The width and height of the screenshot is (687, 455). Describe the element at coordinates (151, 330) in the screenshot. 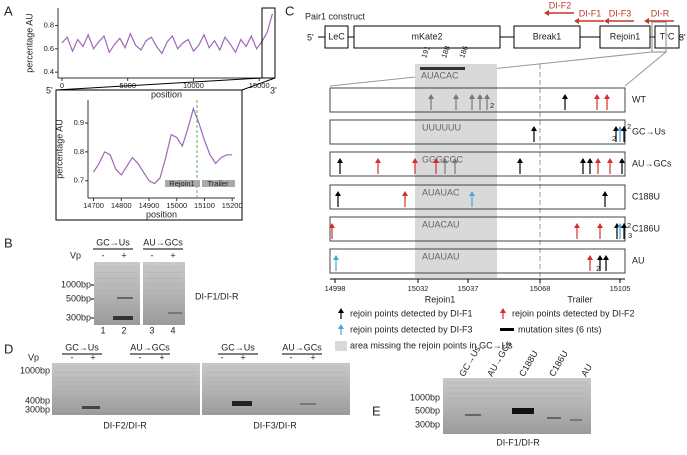

I see `lane-number: 3` at that location.